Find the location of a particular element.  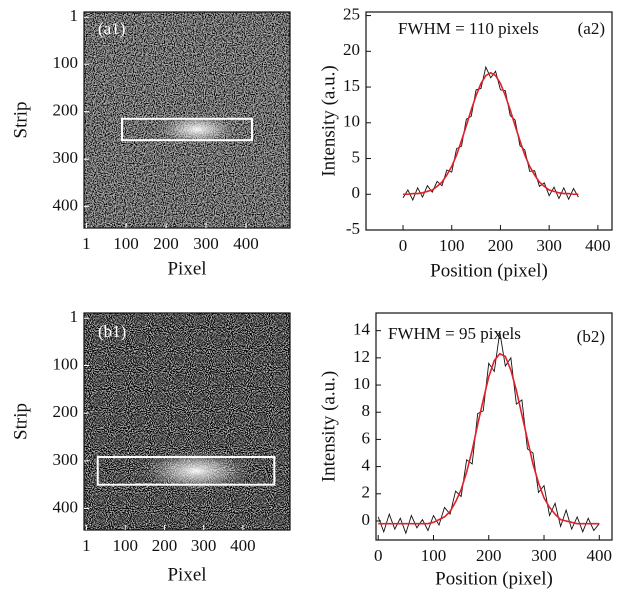

panel-label: (b1) is located at coordinates (112, 331).